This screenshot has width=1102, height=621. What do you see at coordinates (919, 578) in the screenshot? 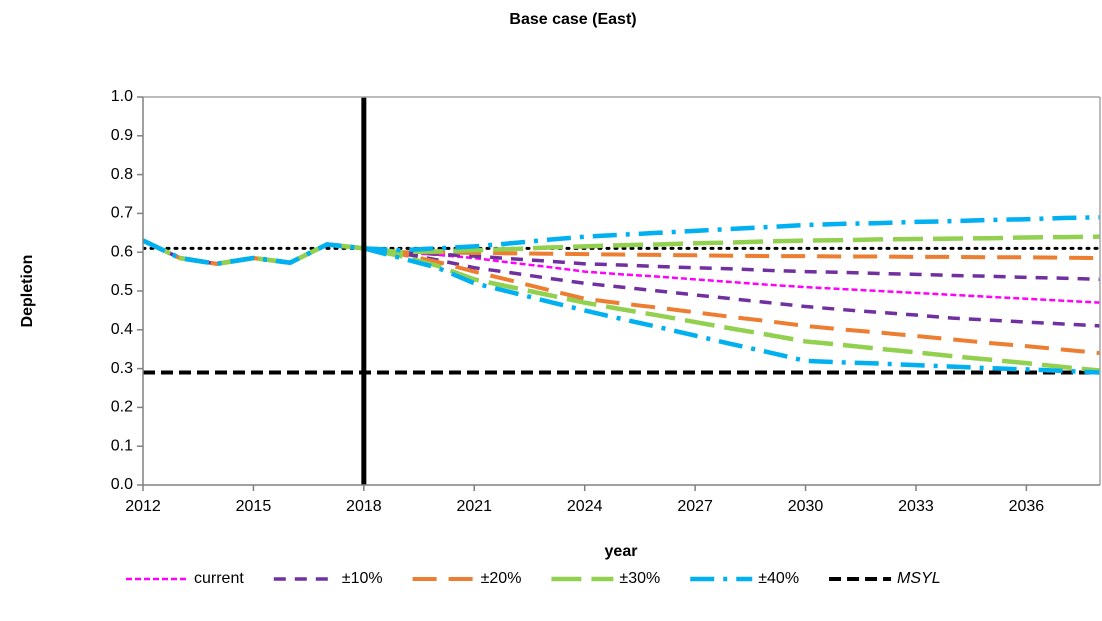
I see `legend-label: MSYL` at bounding box center [919, 578].